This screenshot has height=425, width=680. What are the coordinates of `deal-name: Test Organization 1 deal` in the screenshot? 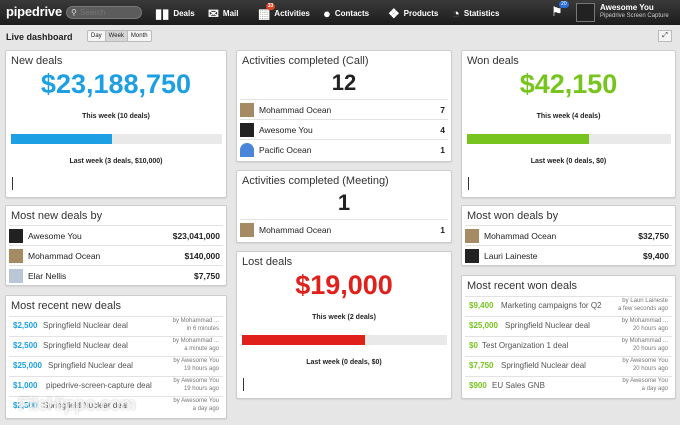 It's located at (525, 345).